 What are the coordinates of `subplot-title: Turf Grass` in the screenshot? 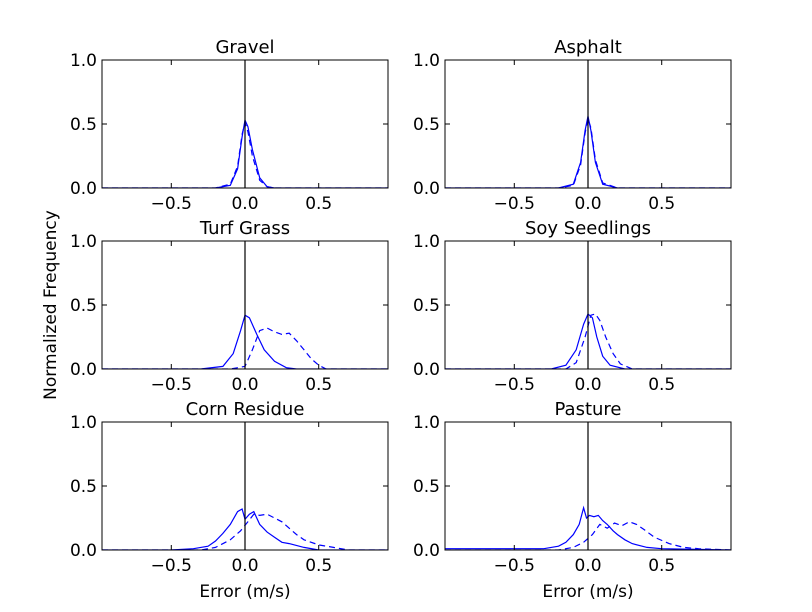 It's located at (244, 228).